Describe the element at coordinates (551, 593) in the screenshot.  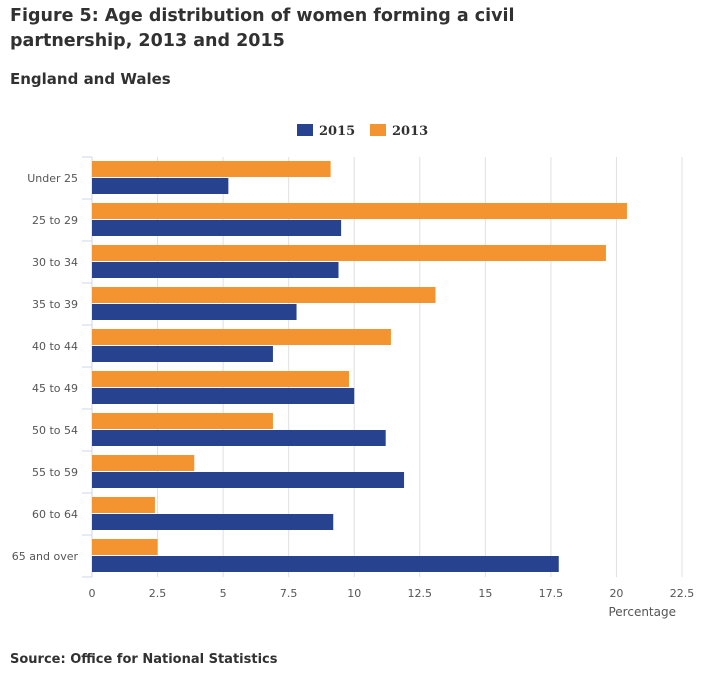
I see `x-tick-label: 17.5` at that location.